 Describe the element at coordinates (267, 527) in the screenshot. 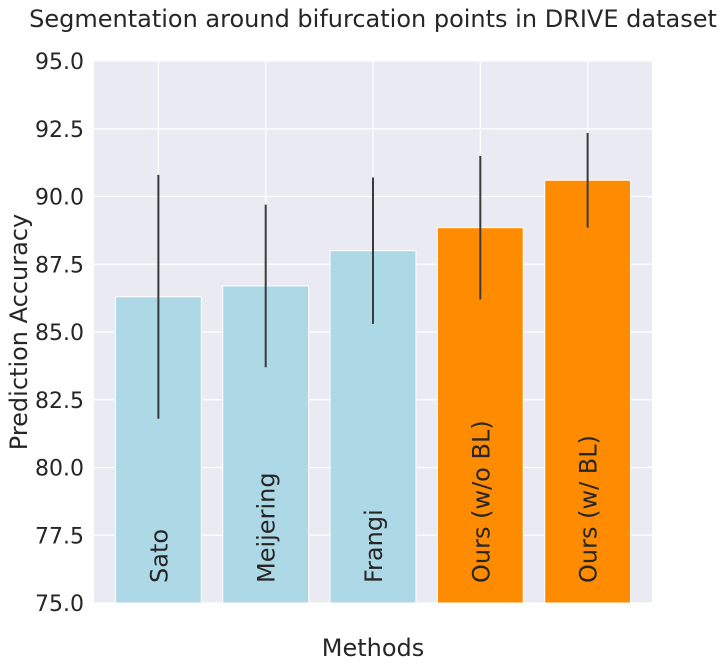

I see `bar-label: Meijering` at that location.